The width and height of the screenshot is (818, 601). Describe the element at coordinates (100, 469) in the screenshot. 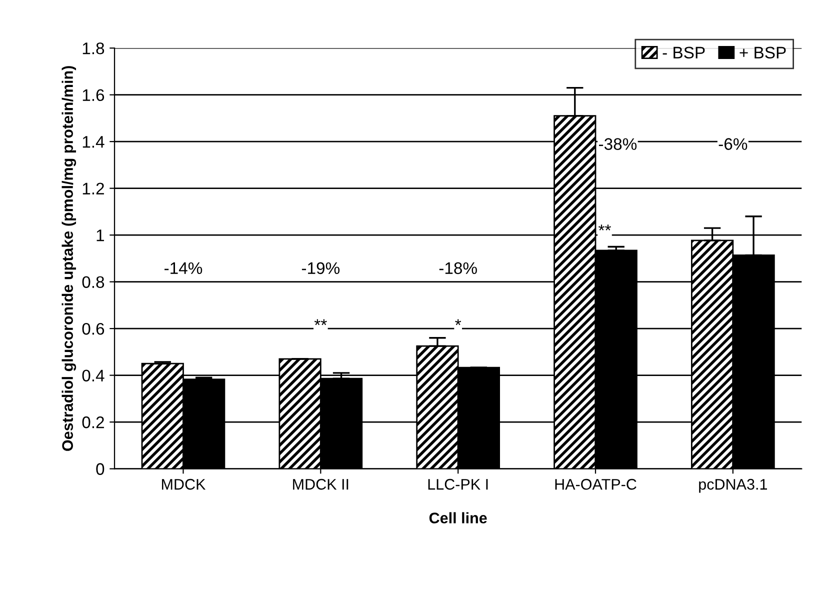

I see `y-tick-label: 0` at that location.